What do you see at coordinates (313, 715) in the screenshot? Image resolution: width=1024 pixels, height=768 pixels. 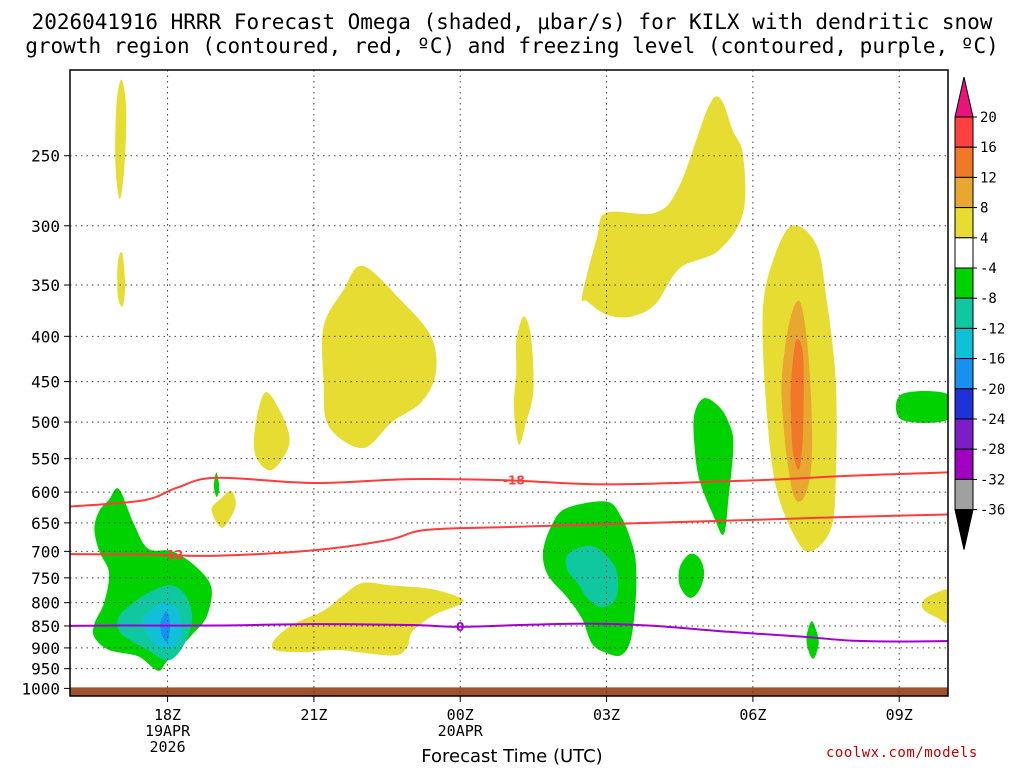 I see `x-tick-label: 21Z` at bounding box center [313, 715].